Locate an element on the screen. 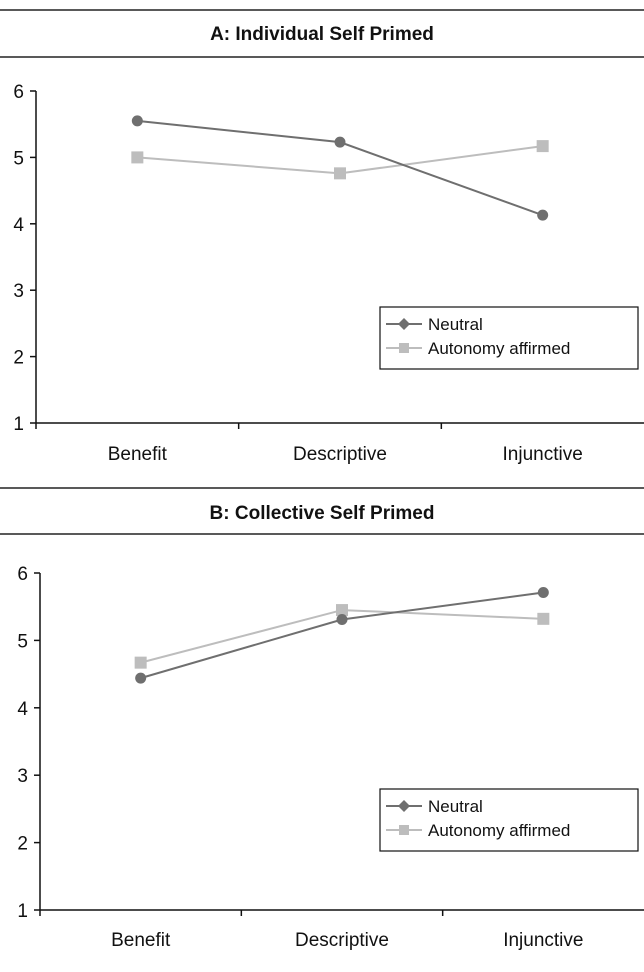 The image size is (644, 972). chart-title: A: Individual Self Primed is located at coordinates (322, 34).